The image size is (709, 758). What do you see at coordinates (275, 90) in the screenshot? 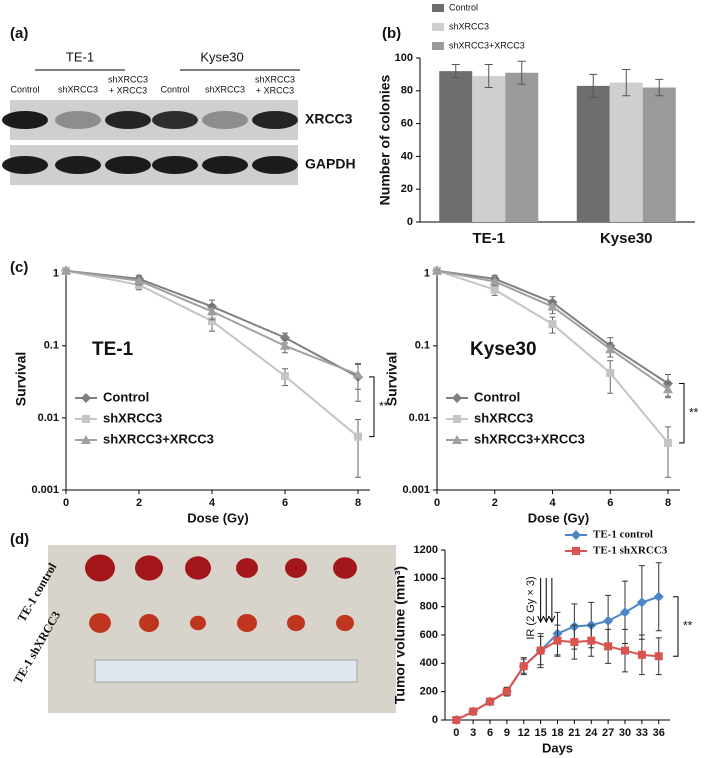
I see `lane-label: + XRCC3` at bounding box center [275, 90].